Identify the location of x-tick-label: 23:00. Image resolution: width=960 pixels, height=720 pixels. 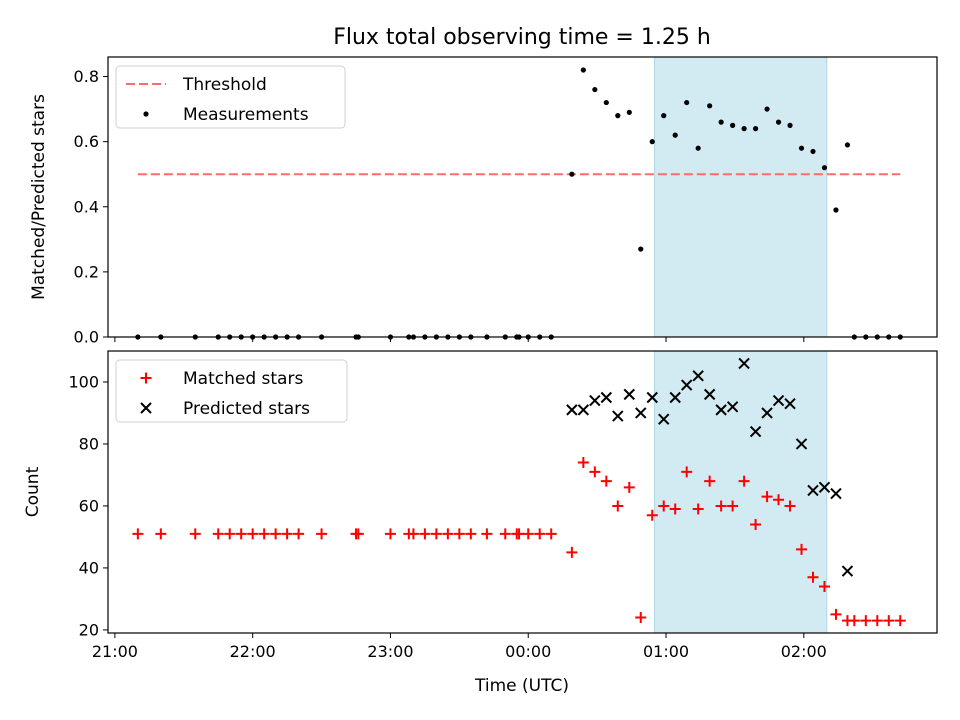
(390, 651).